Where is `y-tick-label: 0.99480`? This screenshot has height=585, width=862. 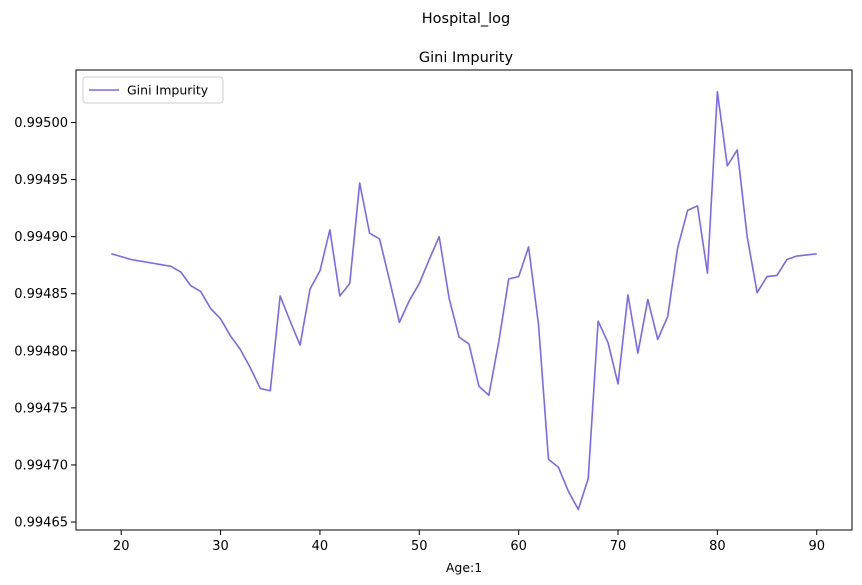 y-tick-label: 0.99480 is located at coordinates (41, 351).